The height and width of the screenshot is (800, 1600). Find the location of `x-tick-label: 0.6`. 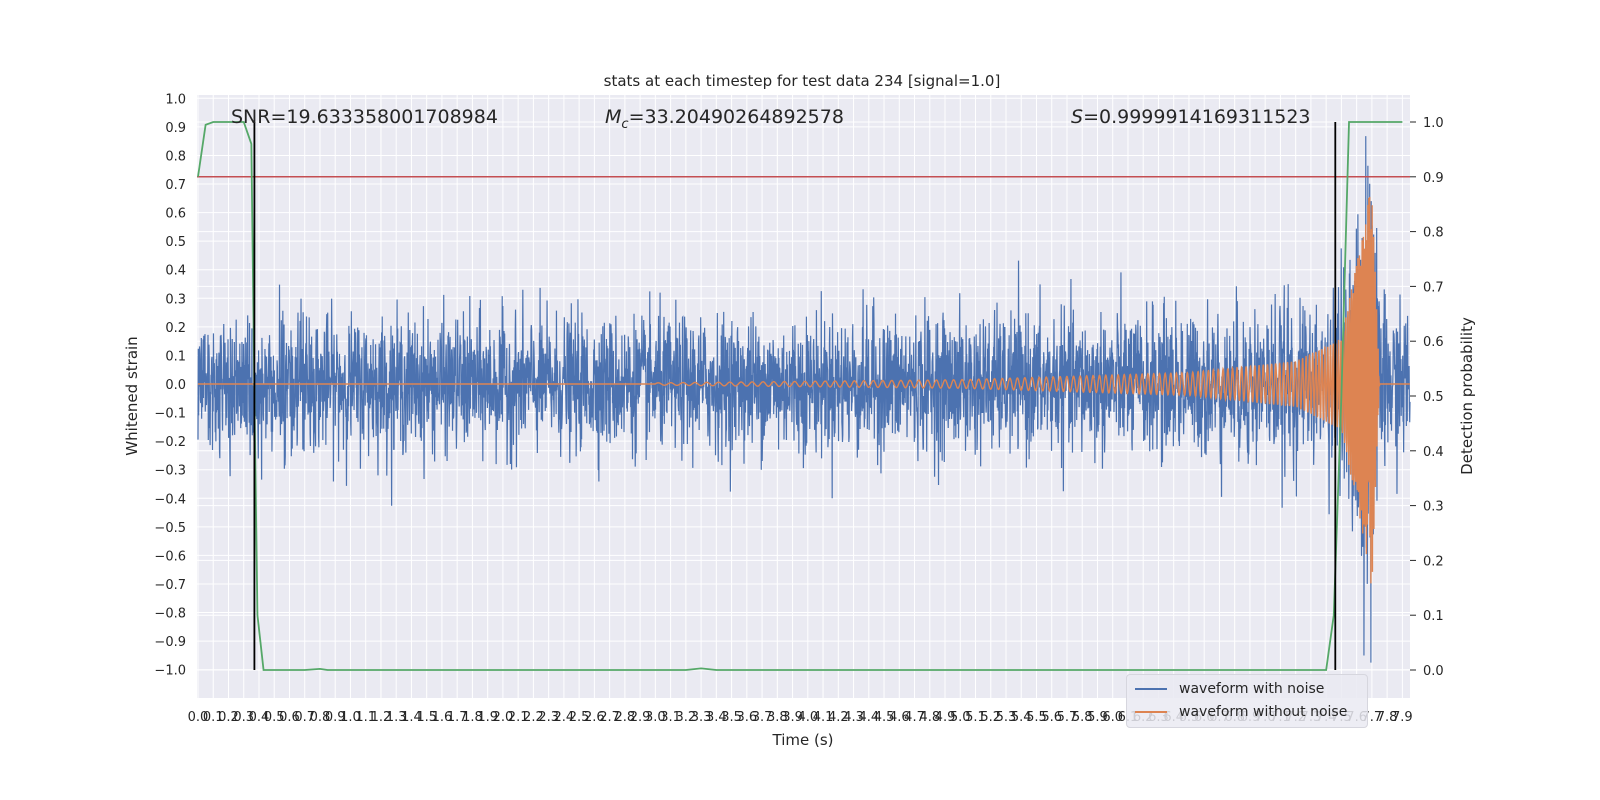

x-tick-label: 0.6 is located at coordinates (289, 717).